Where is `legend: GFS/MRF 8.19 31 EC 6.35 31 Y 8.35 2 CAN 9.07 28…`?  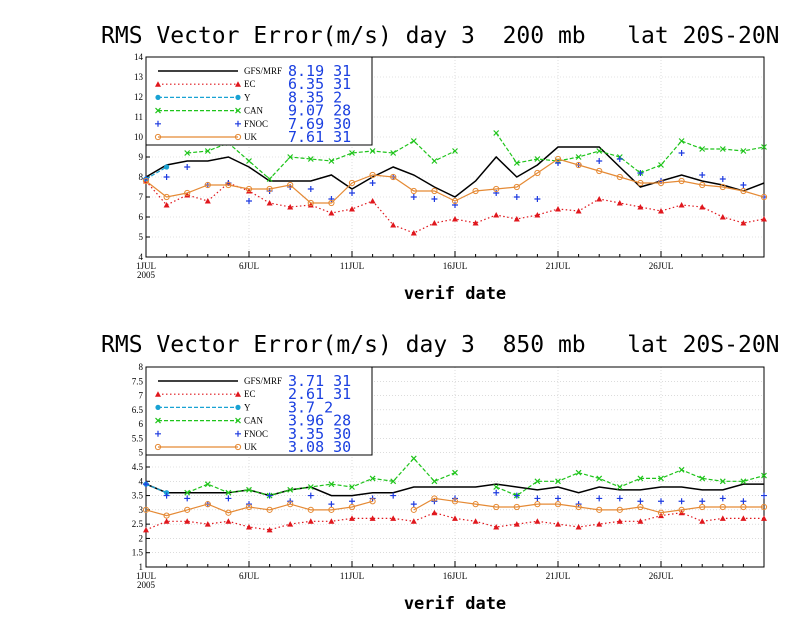 legend: GFS/MRF 8.19 31 EC 6.35 31 Y 8.35 2 CAN 9.07 28… is located at coordinates (259, 101).